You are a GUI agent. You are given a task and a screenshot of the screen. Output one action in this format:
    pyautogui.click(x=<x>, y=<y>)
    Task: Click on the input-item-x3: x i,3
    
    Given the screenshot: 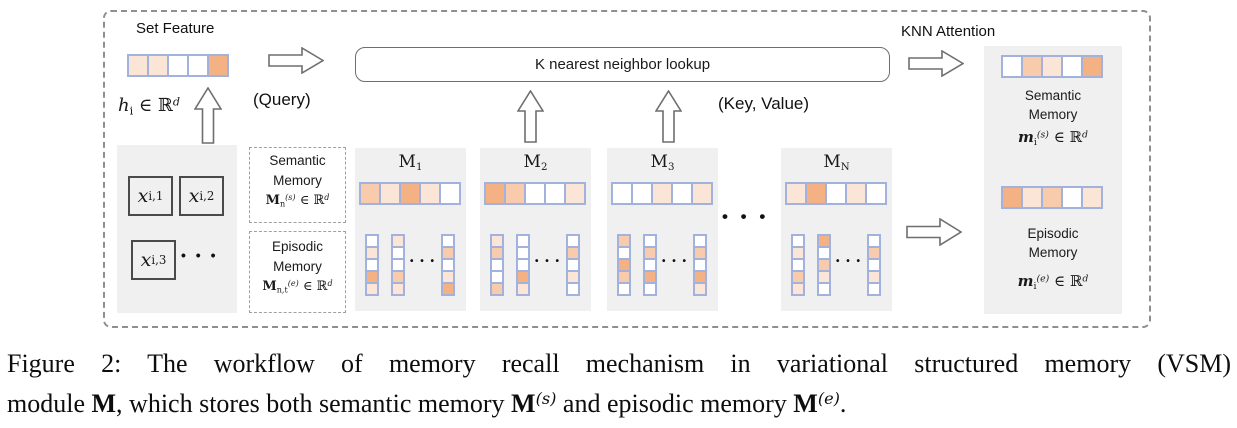 What is the action you would take?
    pyautogui.click(x=153, y=260)
    